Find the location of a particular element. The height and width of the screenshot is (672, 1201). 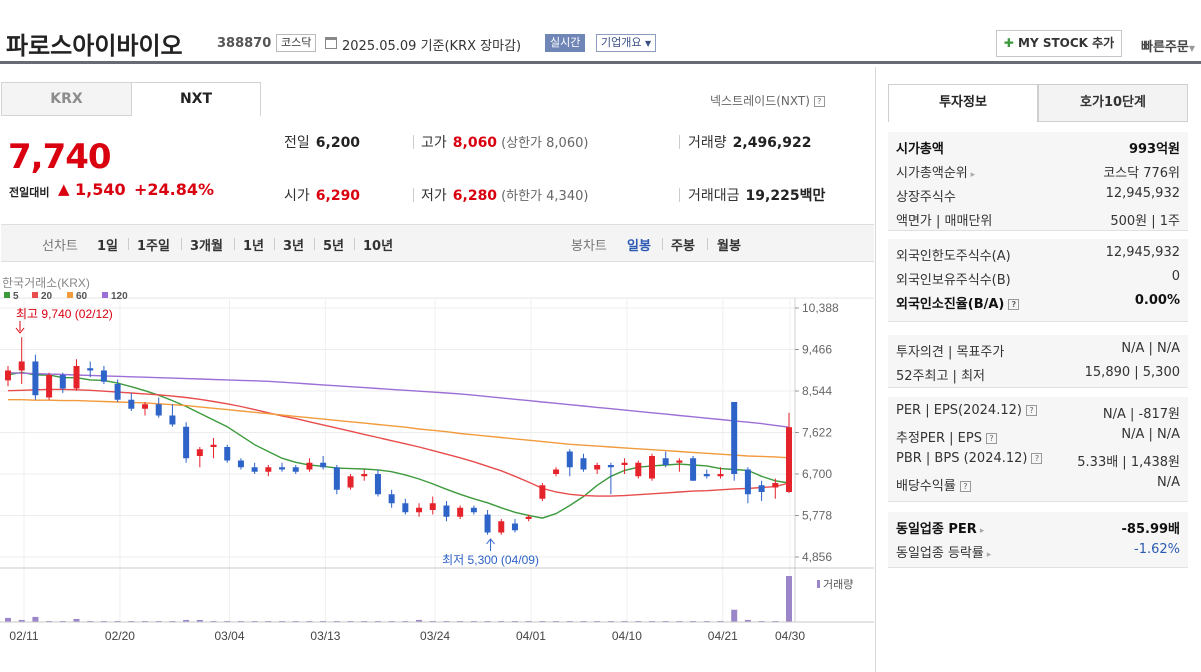

tab-hoga-10: 호가10단계 is located at coordinates (1113, 103).